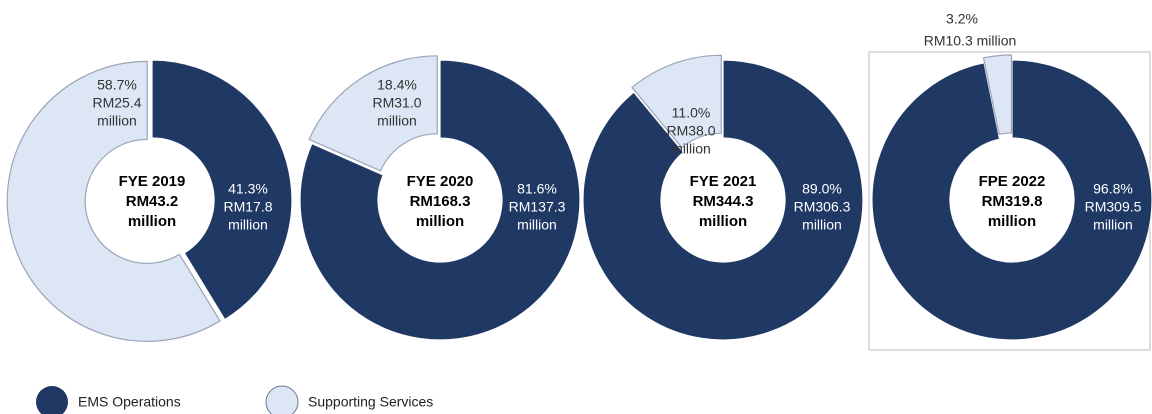 The image size is (1152, 414). What do you see at coordinates (1113, 207) in the screenshot?
I see `amount-label: RM309.5` at bounding box center [1113, 207].